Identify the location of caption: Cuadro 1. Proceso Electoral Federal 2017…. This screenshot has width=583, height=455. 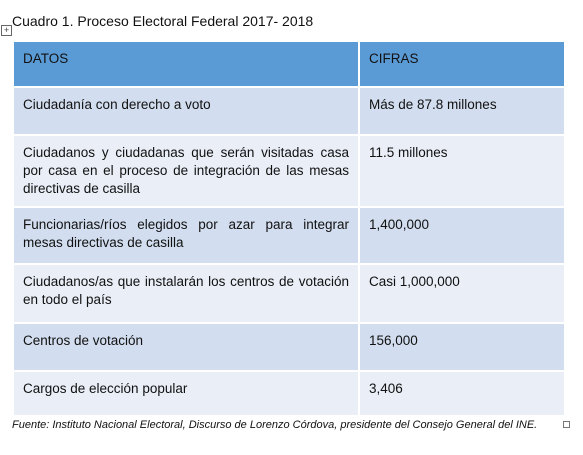
(163, 21).